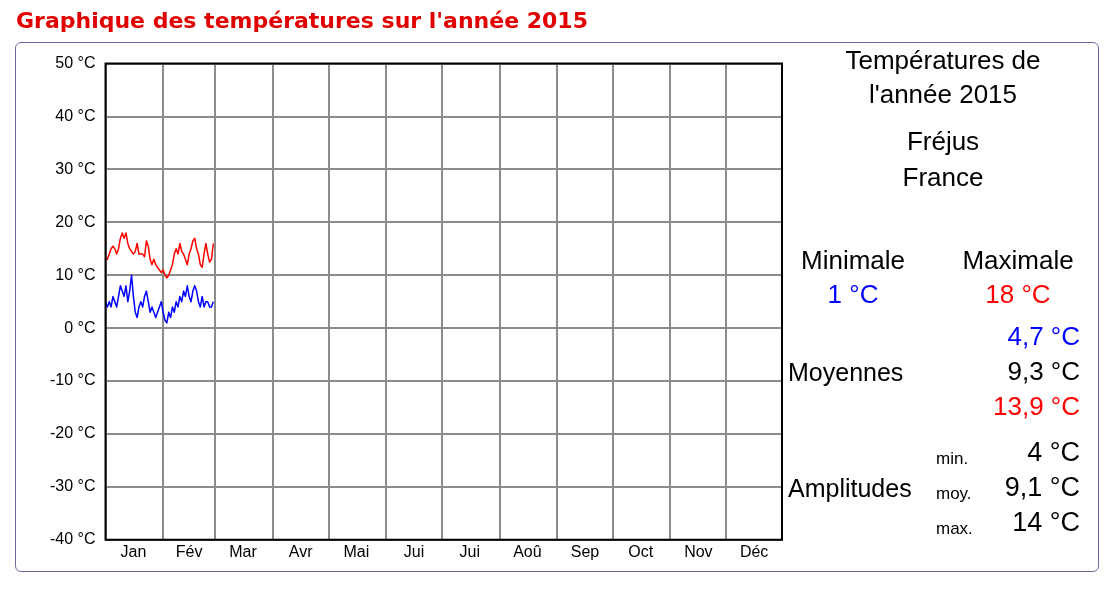 This screenshot has width=1118, height=598. What do you see at coordinates (72, 486) in the screenshot?
I see `y-tick-label: -30 °C` at bounding box center [72, 486].